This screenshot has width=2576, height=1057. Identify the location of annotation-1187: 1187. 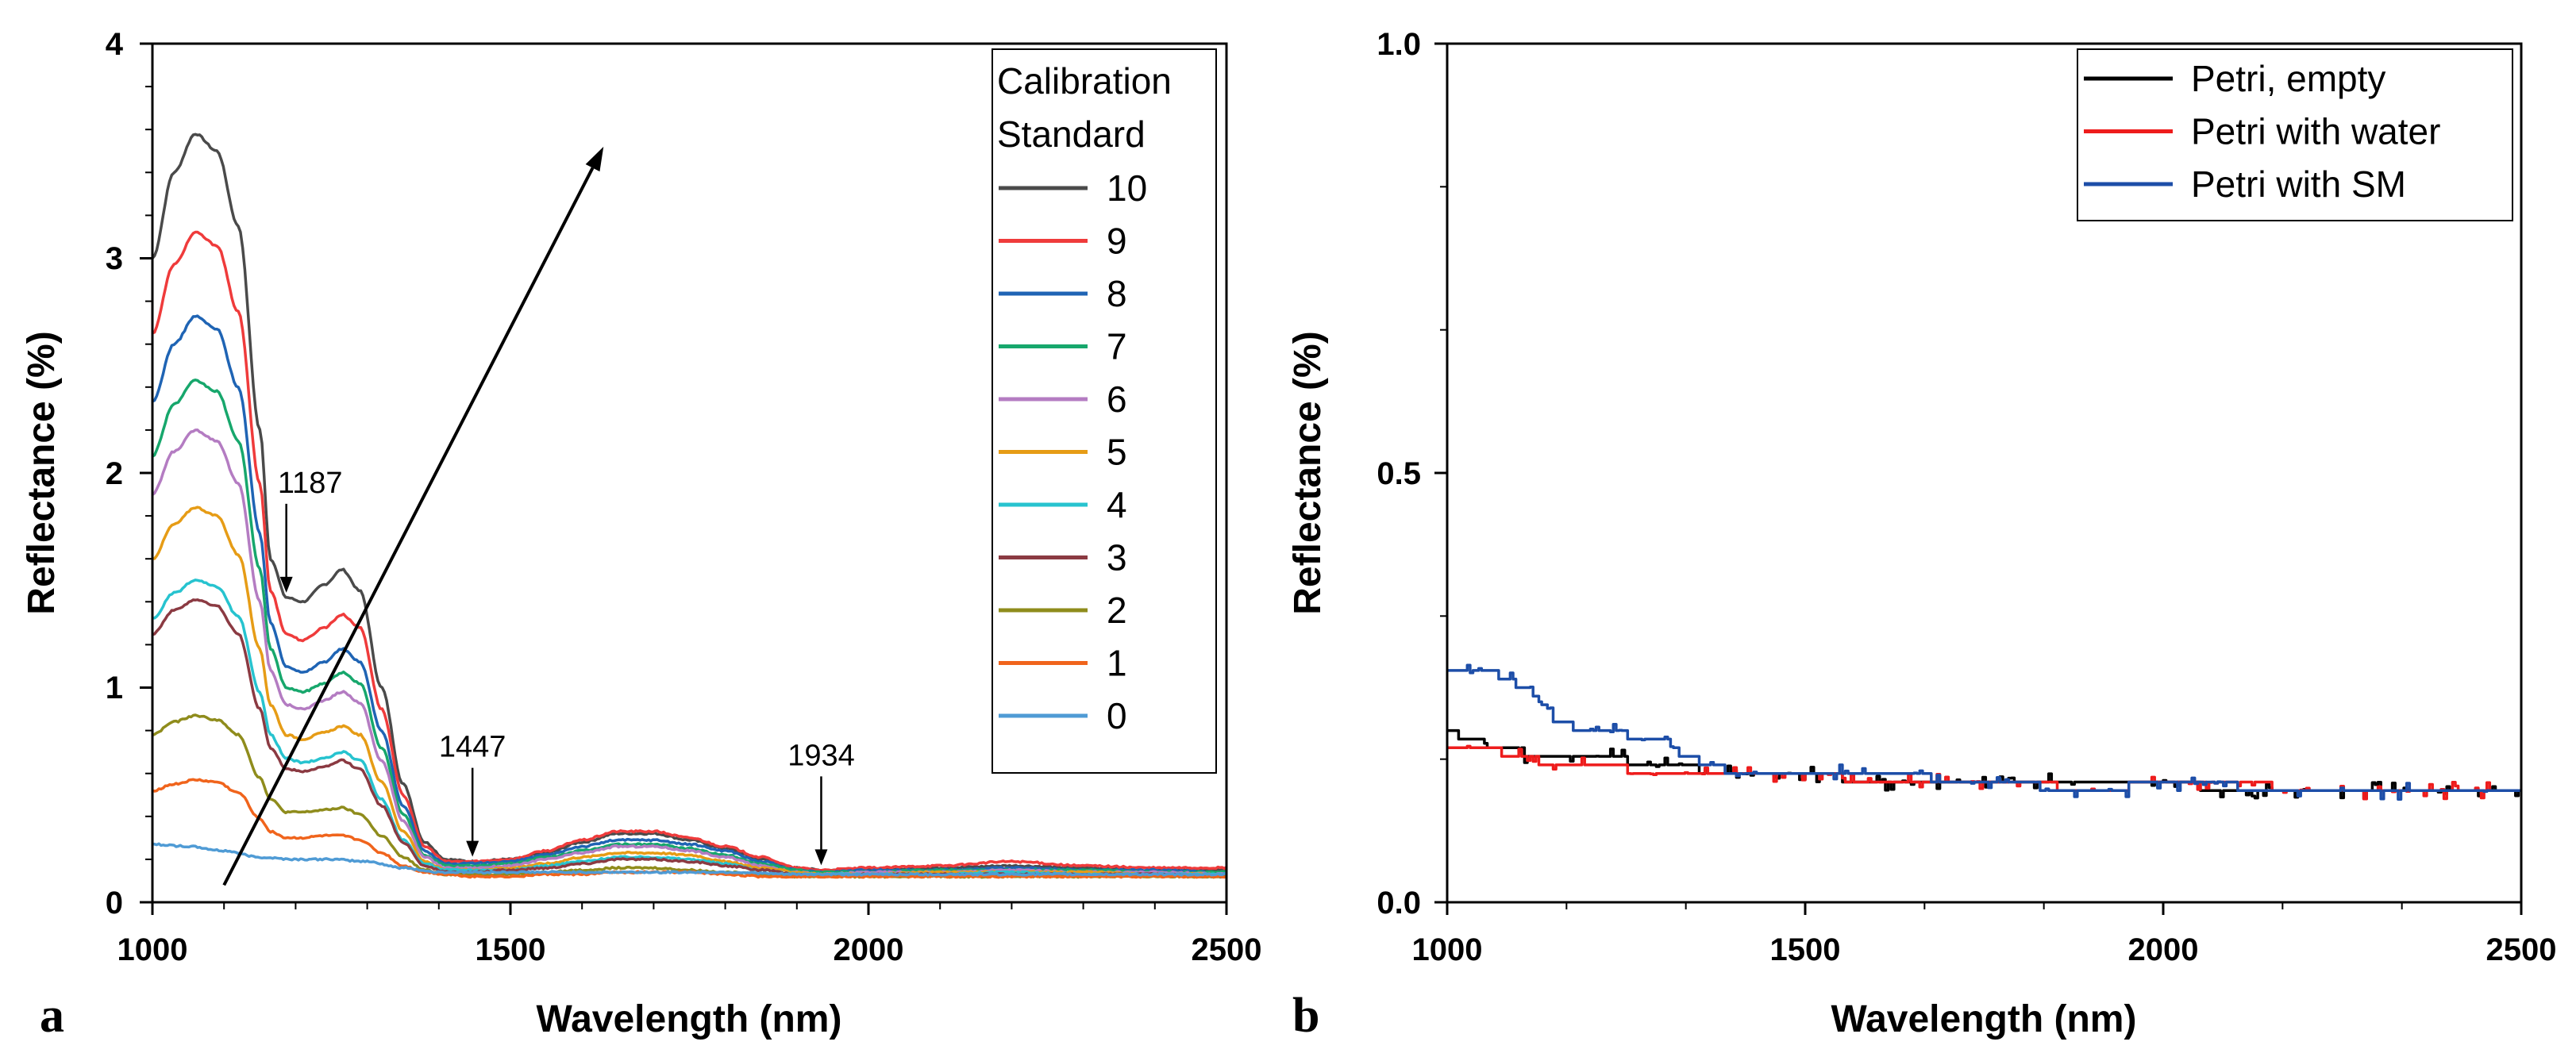
(310, 483).